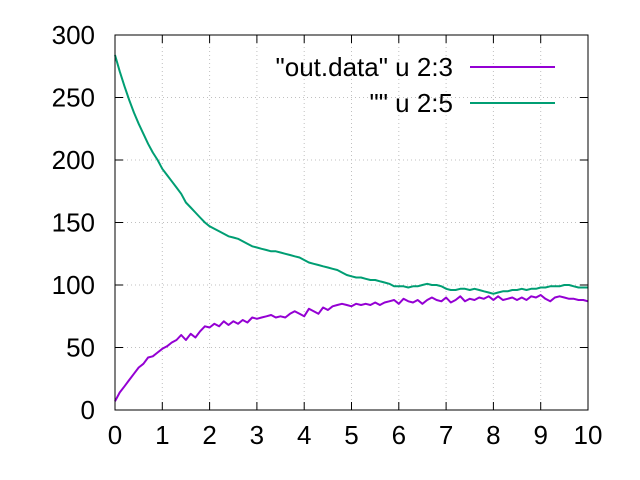  Describe the element at coordinates (88, 410) in the screenshot. I see `y-tick-label: 0` at that location.